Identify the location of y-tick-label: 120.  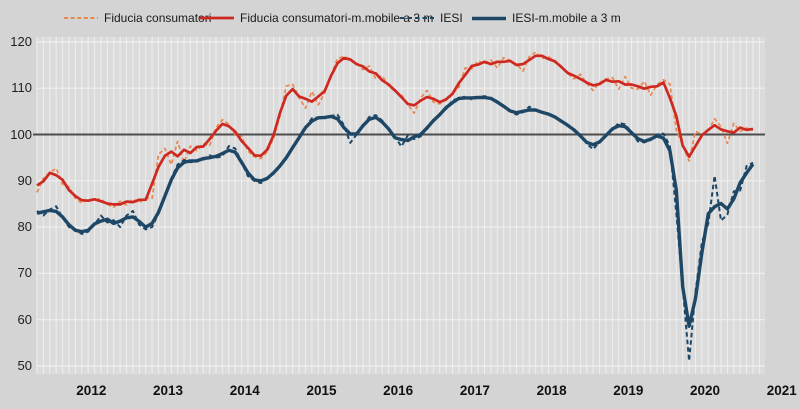
(21, 41).